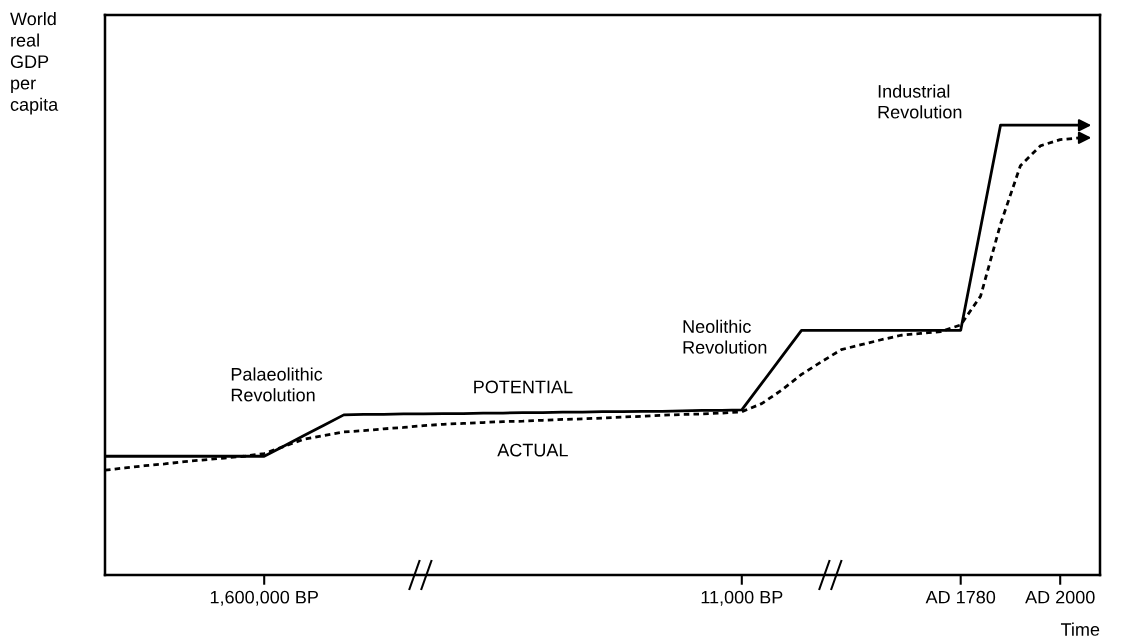 This screenshot has height=640, width=1122. What do you see at coordinates (1060, 597) in the screenshot?
I see `x-tick-label: AD 2000` at bounding box center [1060, 597].